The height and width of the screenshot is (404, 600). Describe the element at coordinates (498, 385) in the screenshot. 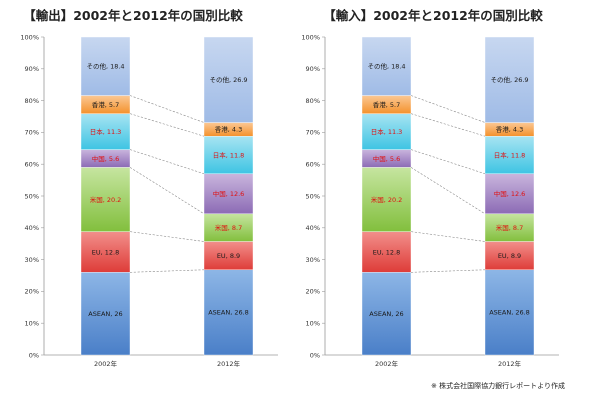

I see `source-note: ※ 株式会社国際協力銀行レポートより作成` at that location.